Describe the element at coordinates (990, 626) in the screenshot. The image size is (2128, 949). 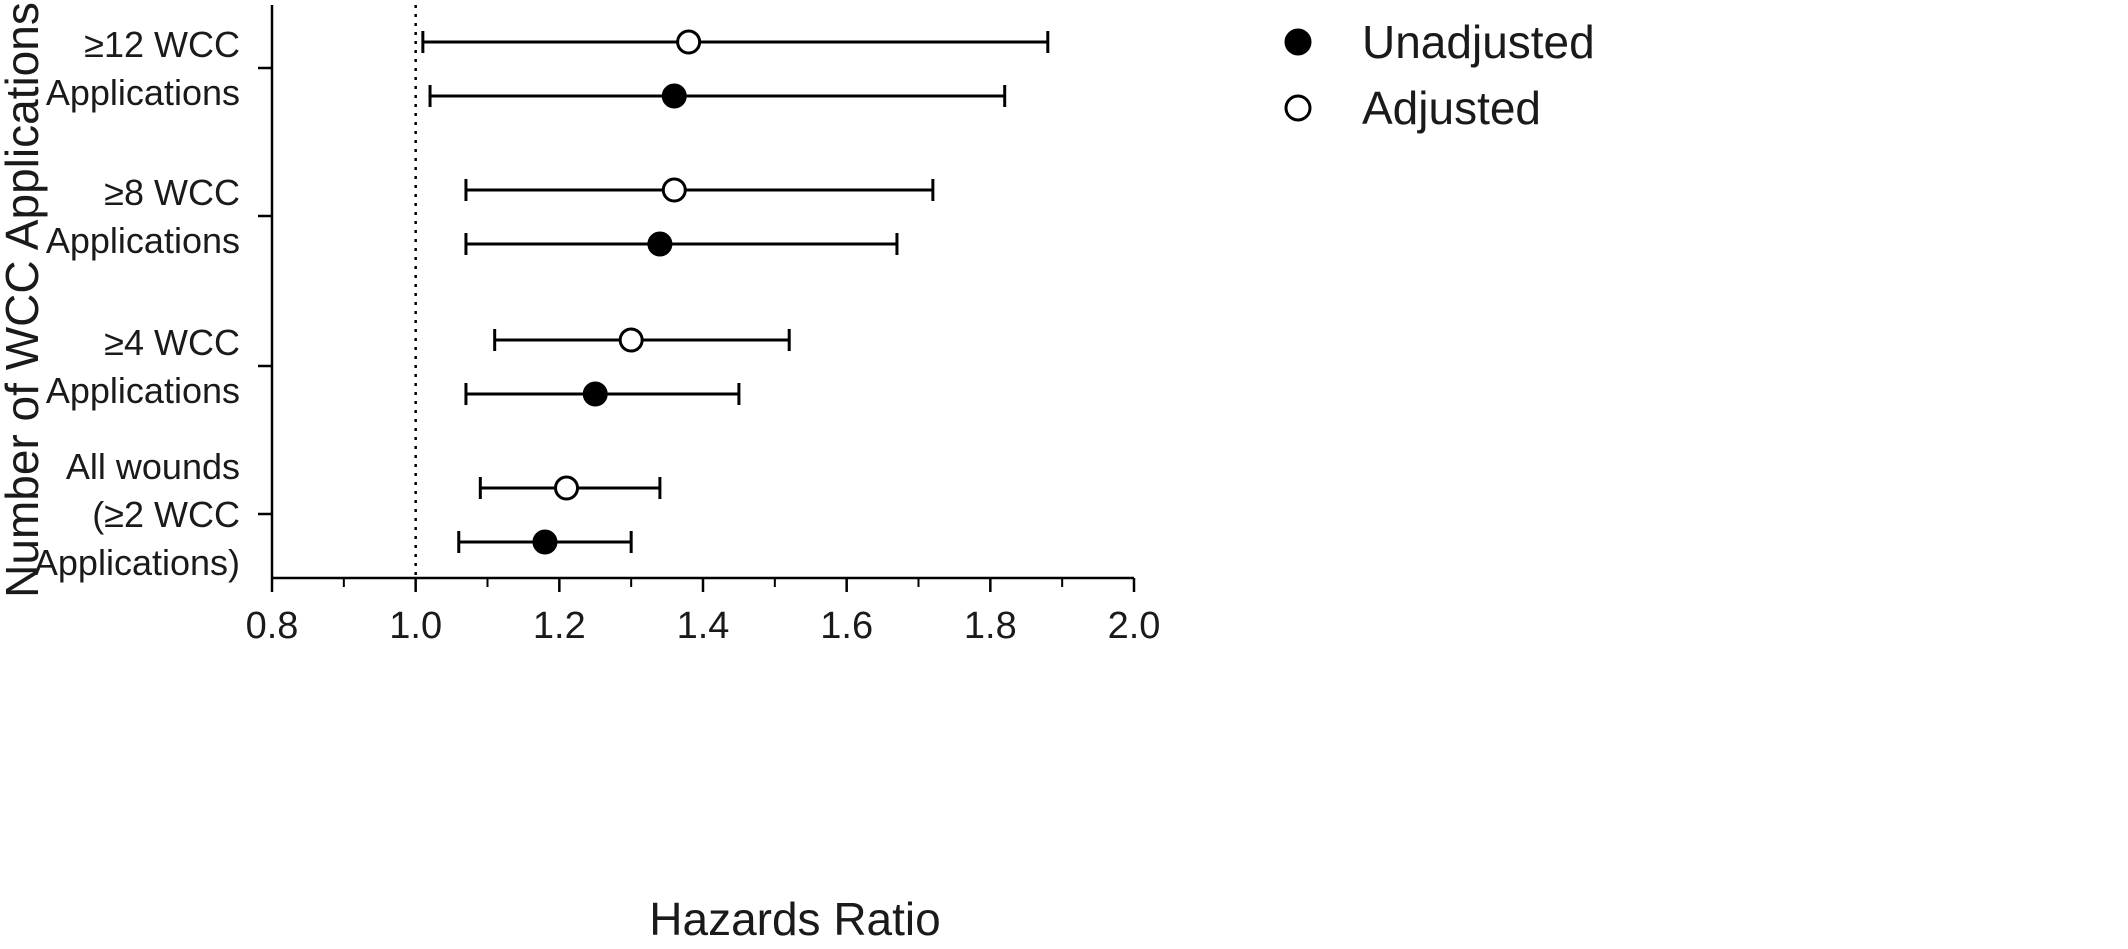
I see `x-tick-label: 1.8` at that location.